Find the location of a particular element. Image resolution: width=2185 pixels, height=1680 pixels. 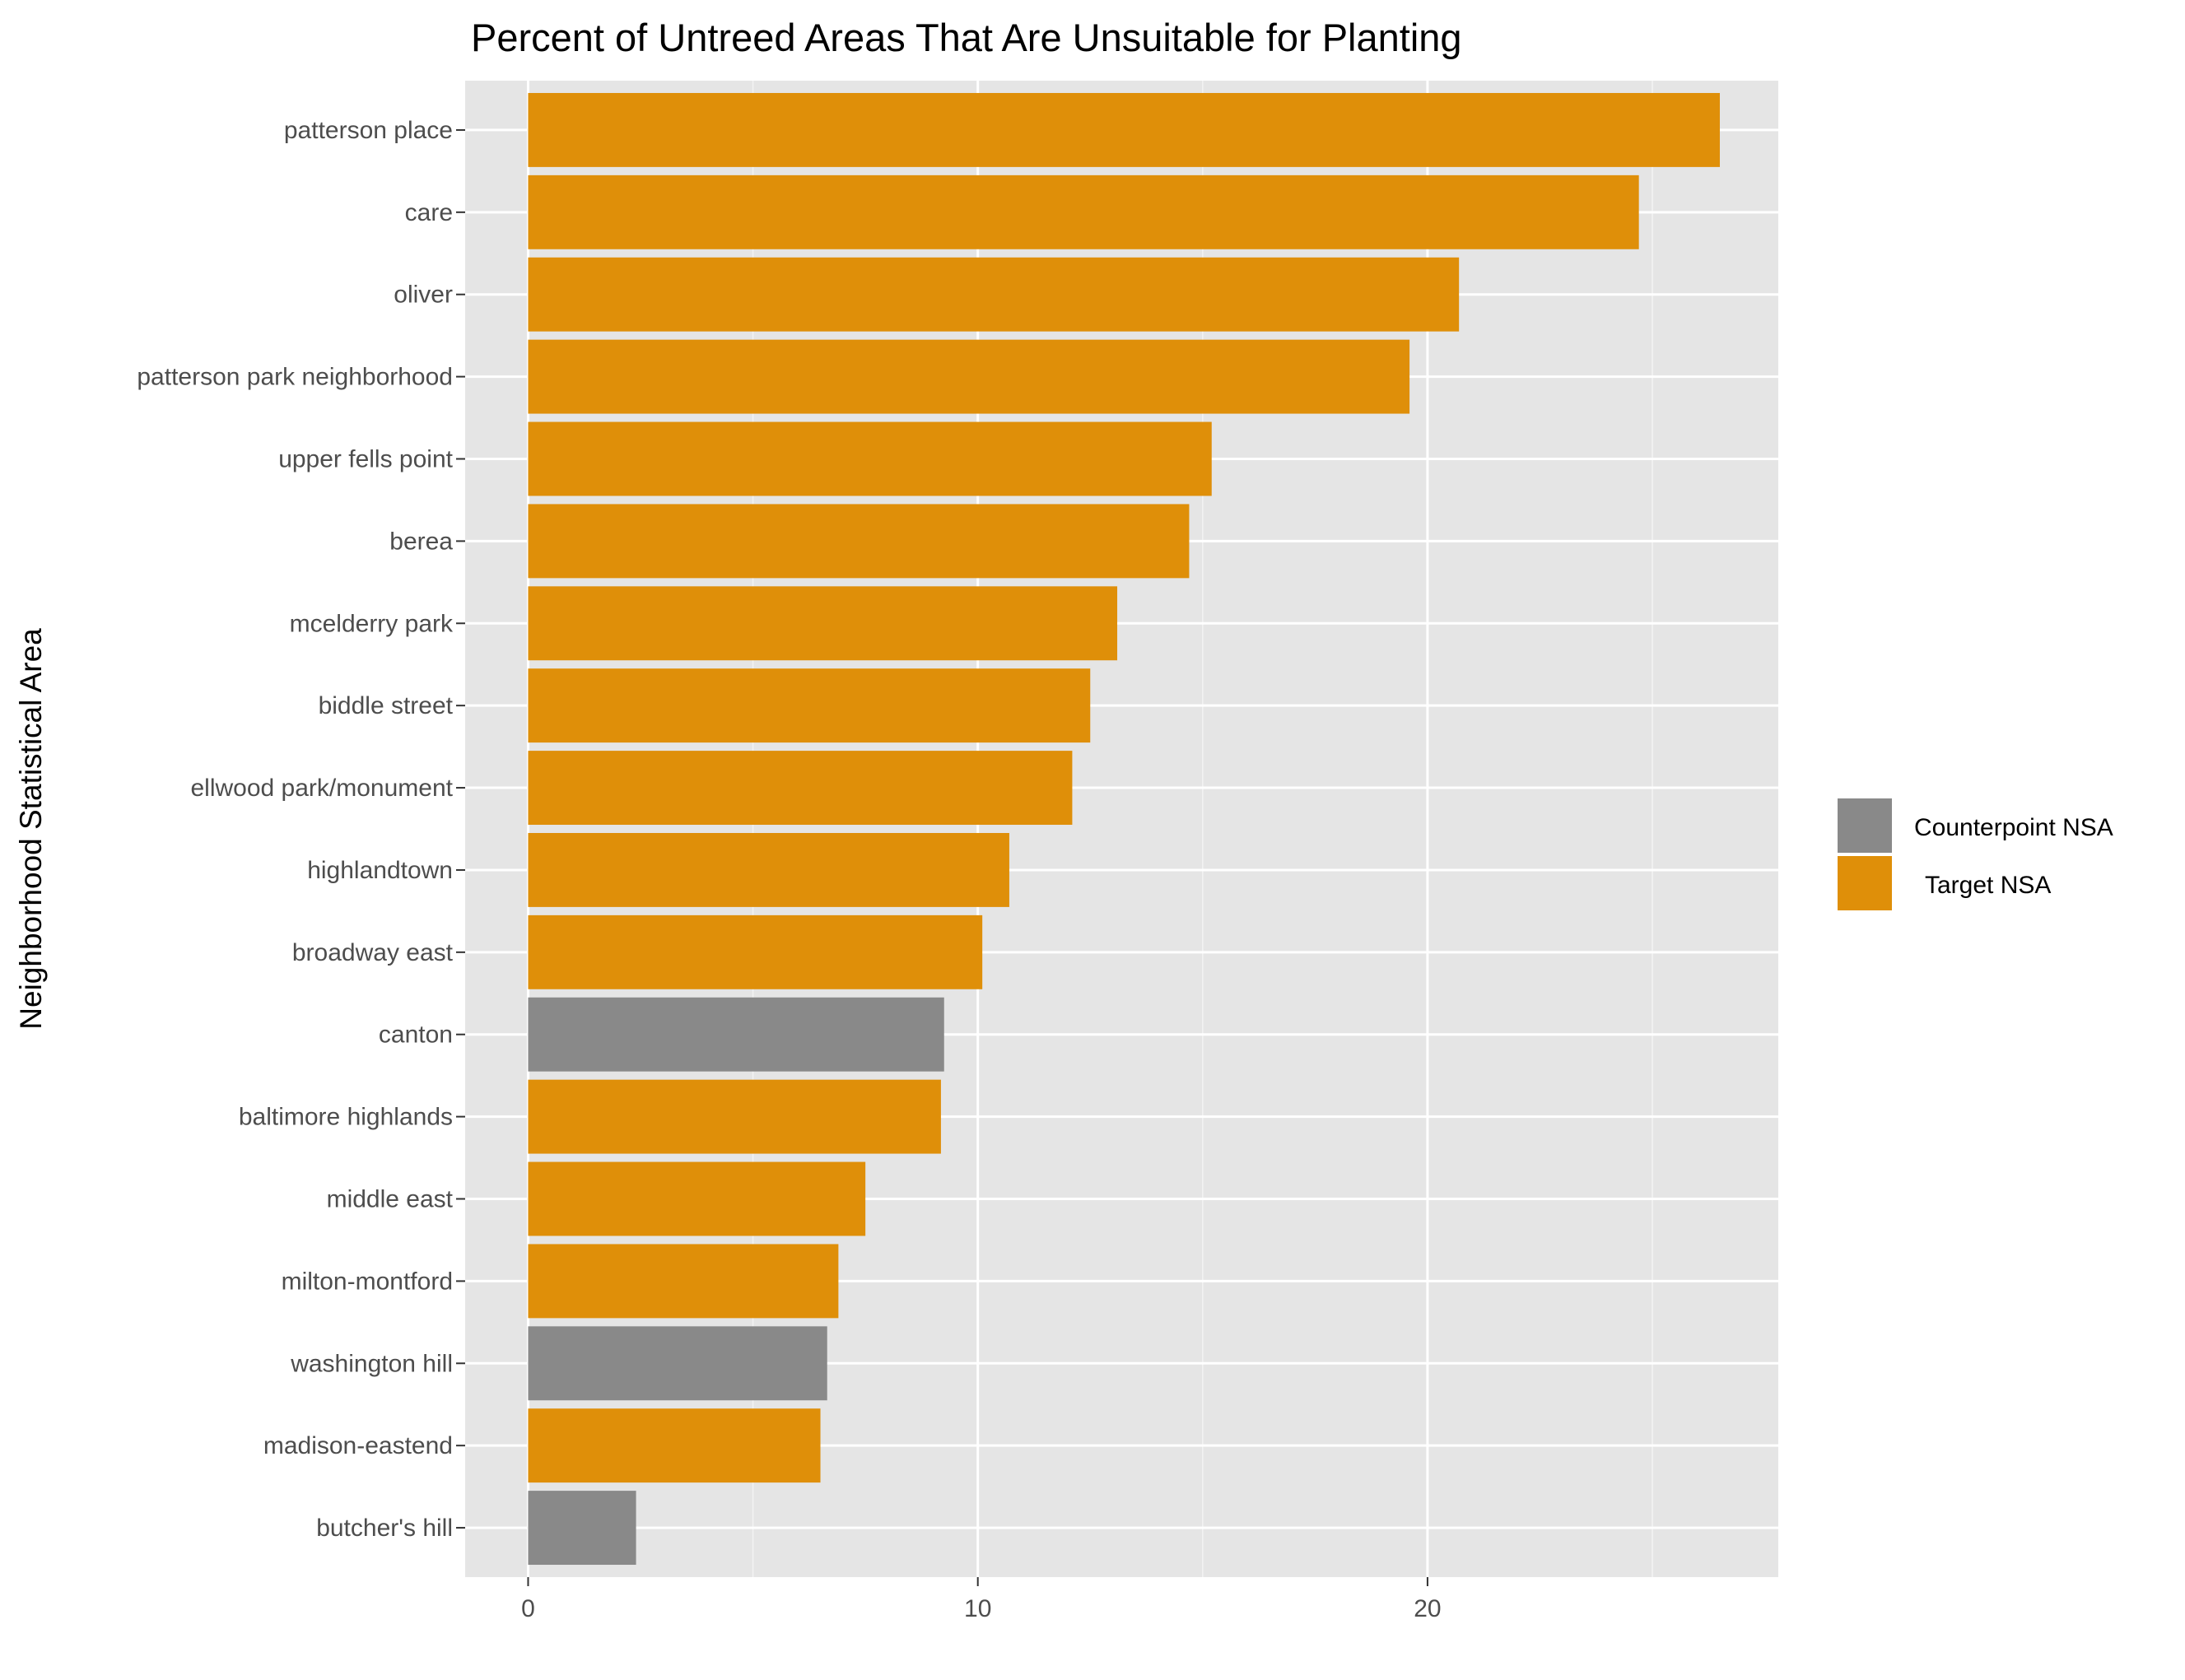

y-tick-label: berea is located at coordinates (421, 541).